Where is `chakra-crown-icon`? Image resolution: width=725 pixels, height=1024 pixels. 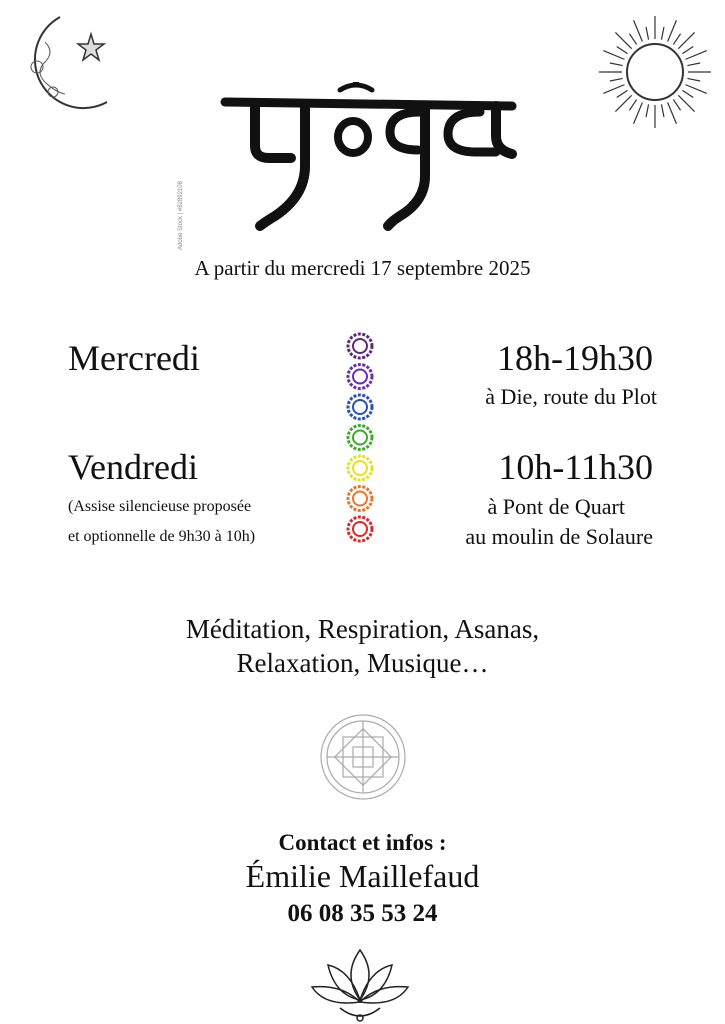
chakra-crown-icon is located at coordinates (360, 346).